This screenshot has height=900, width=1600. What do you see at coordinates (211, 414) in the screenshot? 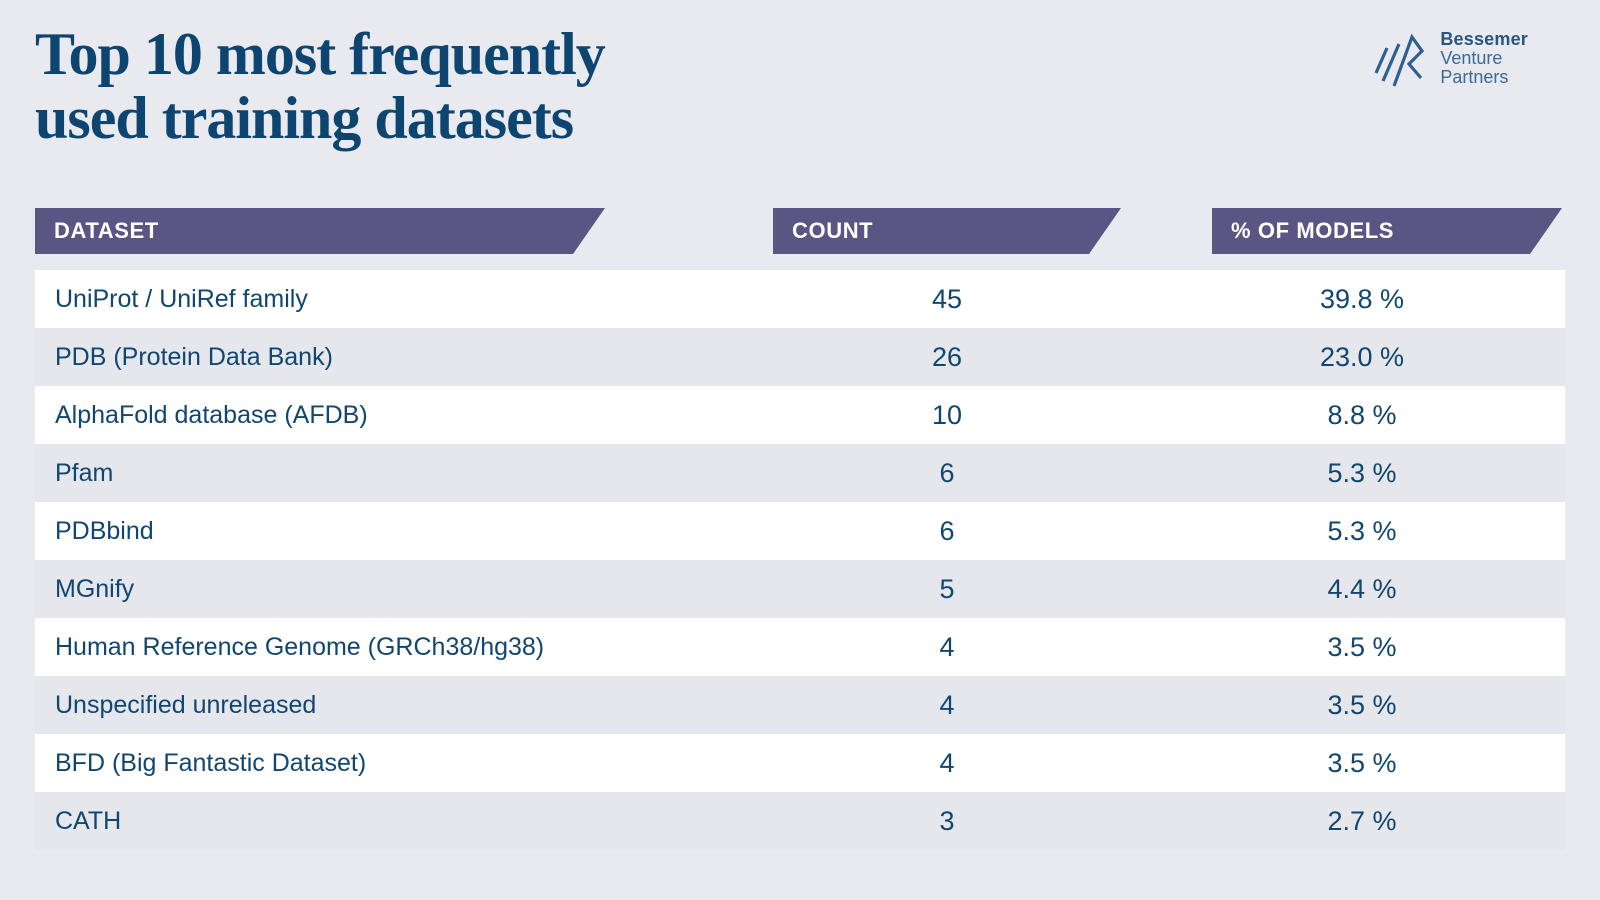
I see `dataset-cell: AlphaFold database (AFDB)` at bounding box center [211, 414].